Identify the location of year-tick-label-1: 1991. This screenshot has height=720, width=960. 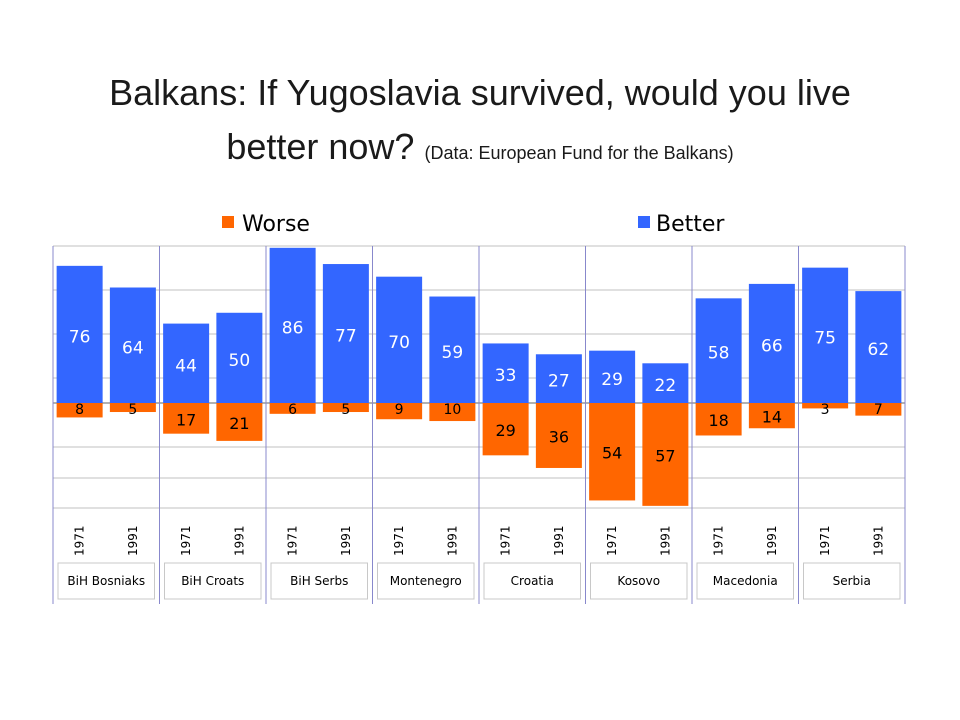
(133, 540).